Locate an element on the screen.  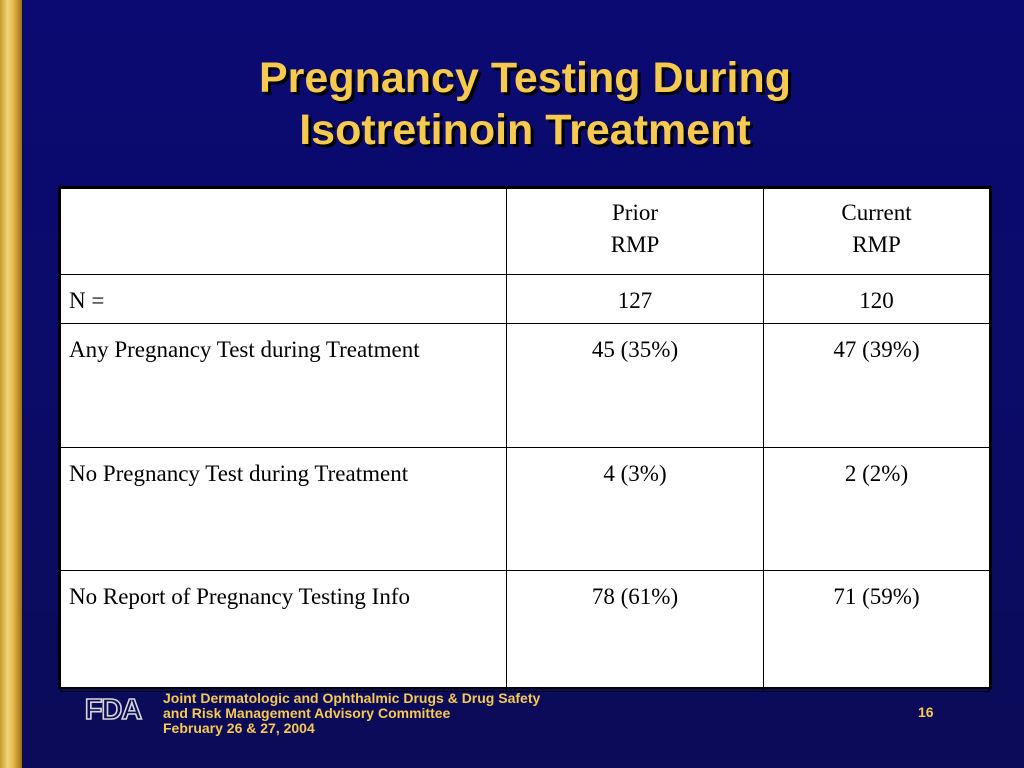
row-prior-value: 78 (61%) is located at coordinates (635, 631).